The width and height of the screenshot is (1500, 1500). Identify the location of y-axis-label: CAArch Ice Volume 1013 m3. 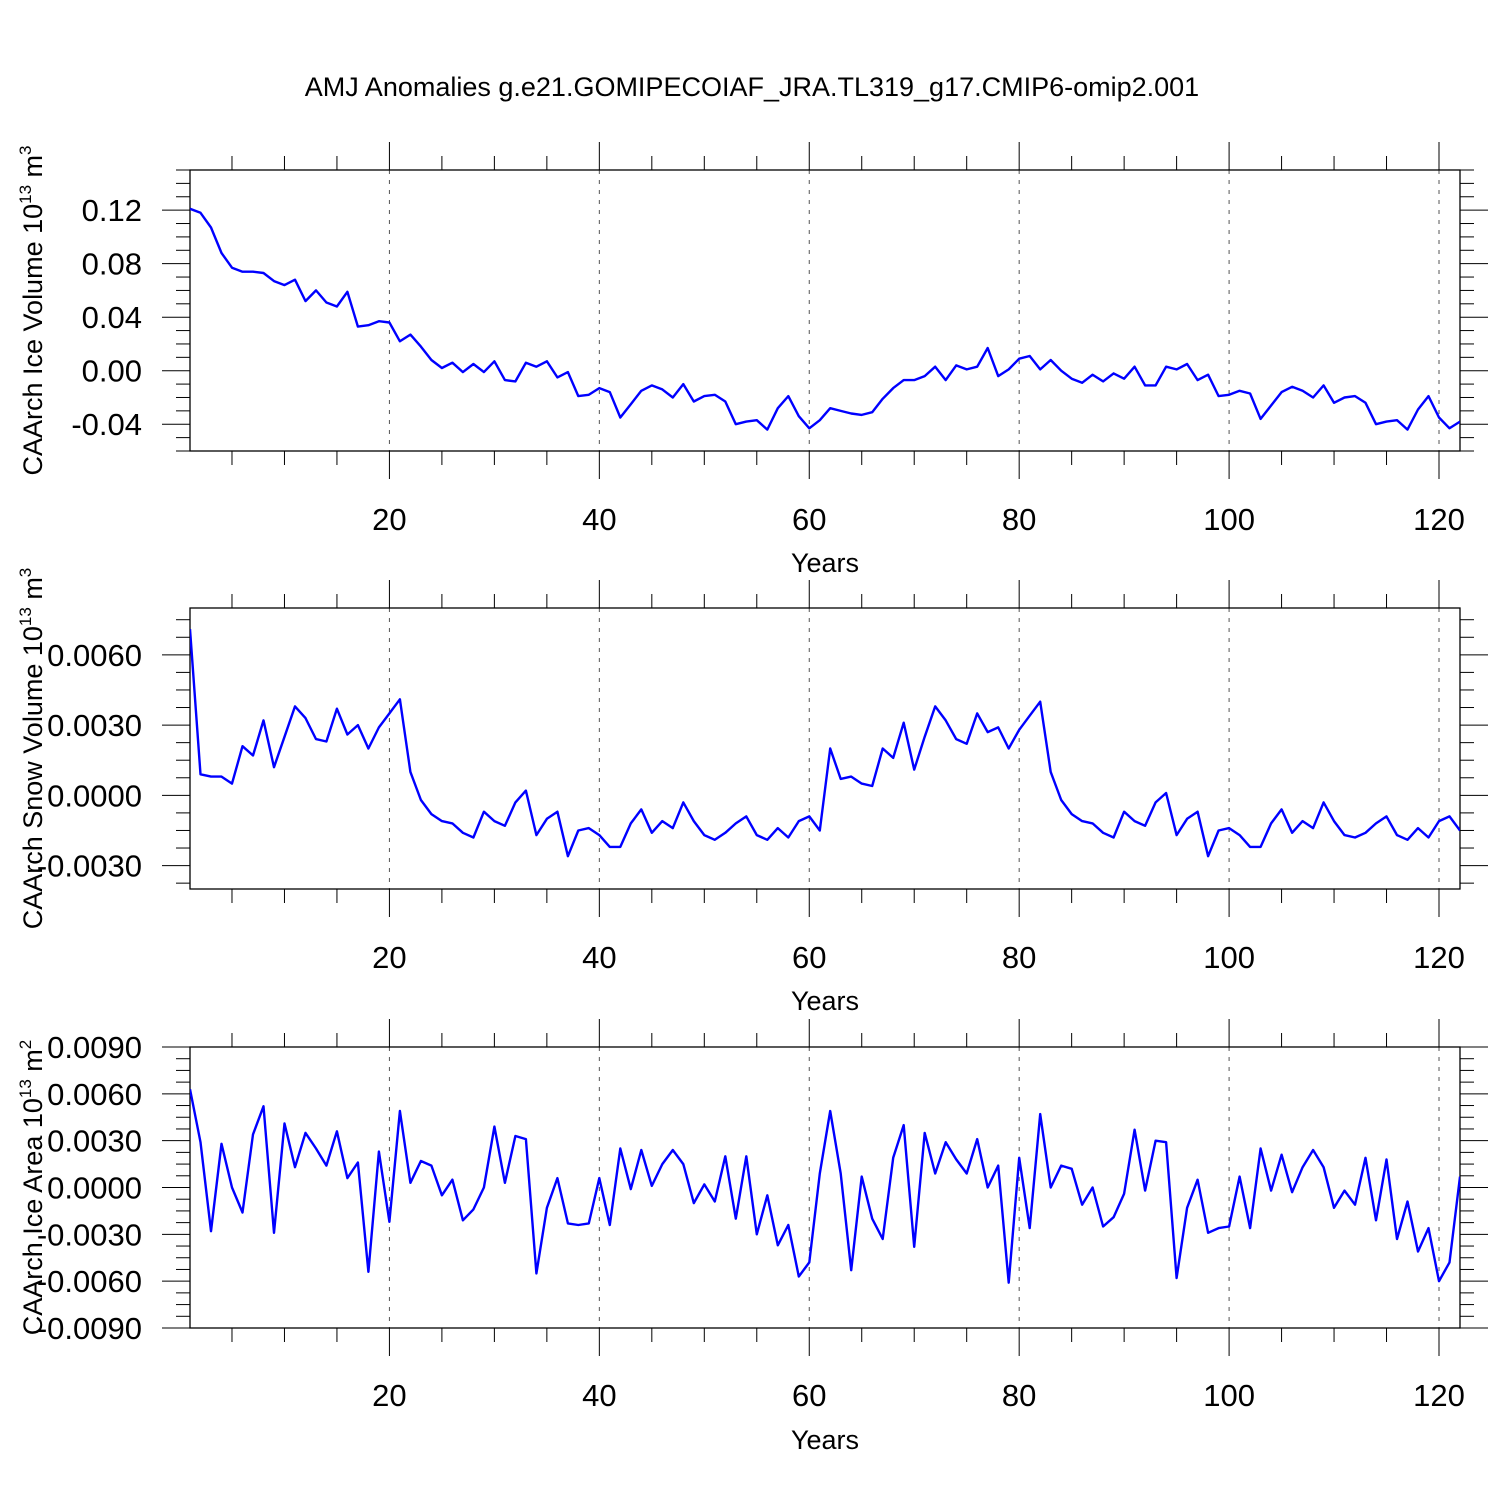
(32, 310).